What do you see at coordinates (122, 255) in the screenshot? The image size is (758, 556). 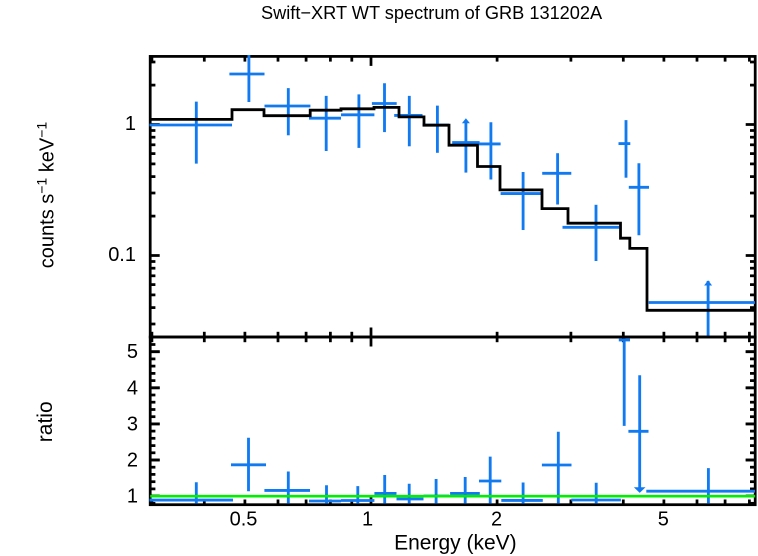 I see `svg-text: 0.1` at bounding box center [122, 255].